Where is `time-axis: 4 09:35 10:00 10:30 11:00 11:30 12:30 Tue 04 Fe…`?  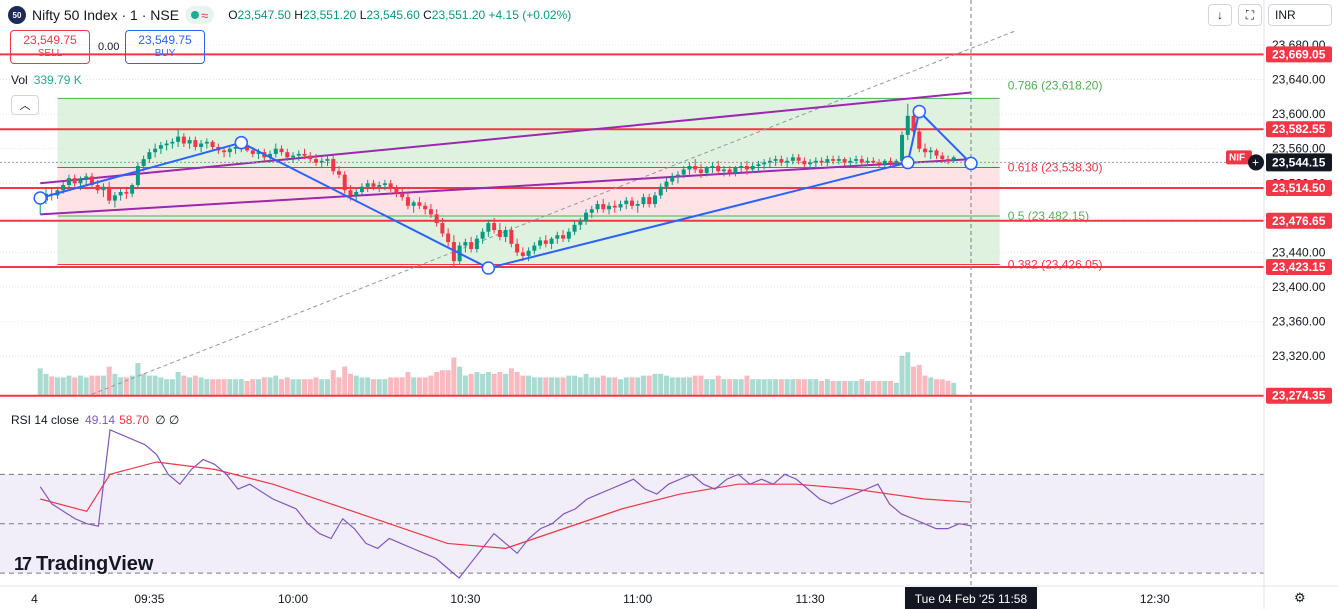
time-axis: 4 09:35 10:00 10:30 11:00 11:30 12:30 Tue 04 Fe… is located at coordinates (669, 597).